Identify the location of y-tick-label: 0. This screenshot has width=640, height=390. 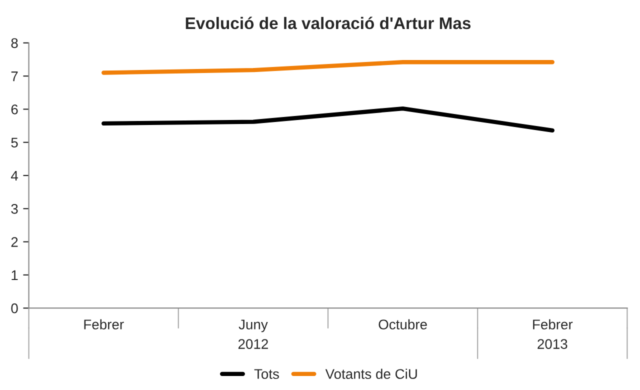
(14, 308).